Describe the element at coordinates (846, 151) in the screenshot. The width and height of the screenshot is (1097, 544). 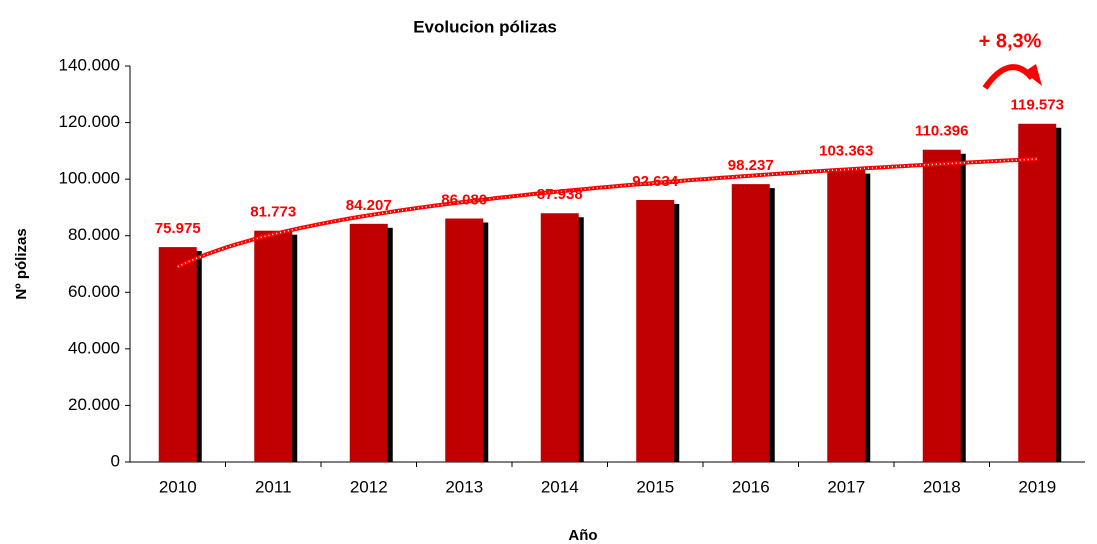
I see `value-label: 103.363` at that location.